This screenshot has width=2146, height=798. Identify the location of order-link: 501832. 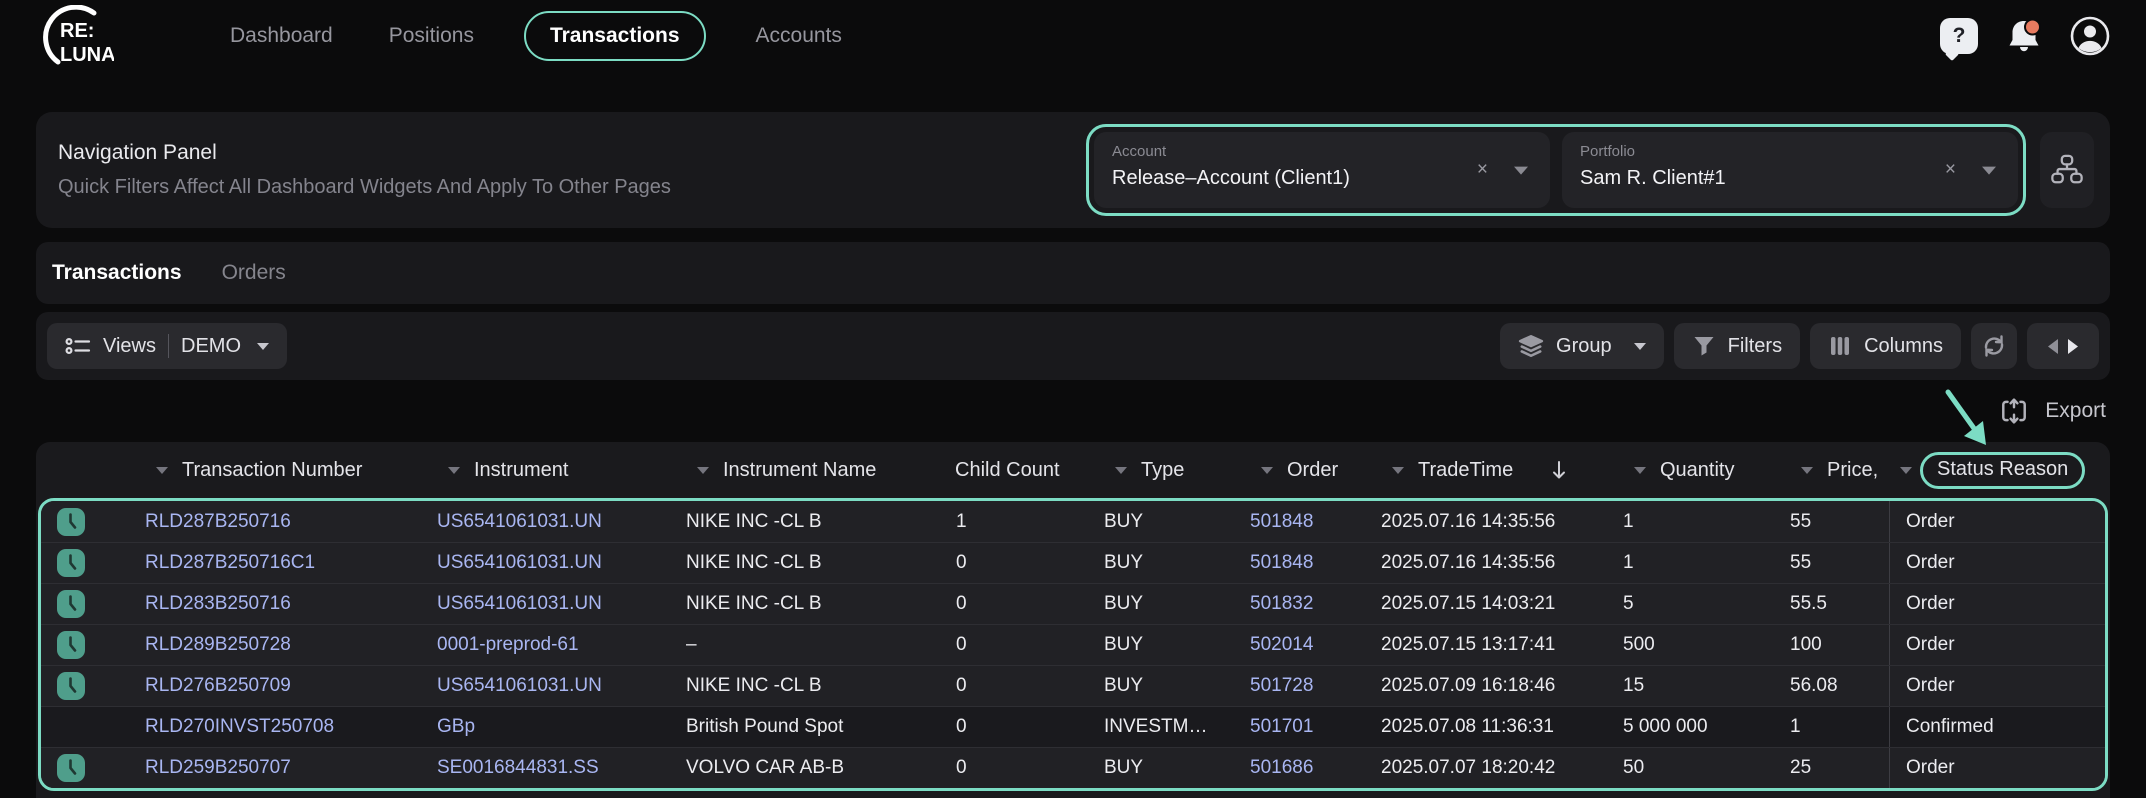
(1282, 603).